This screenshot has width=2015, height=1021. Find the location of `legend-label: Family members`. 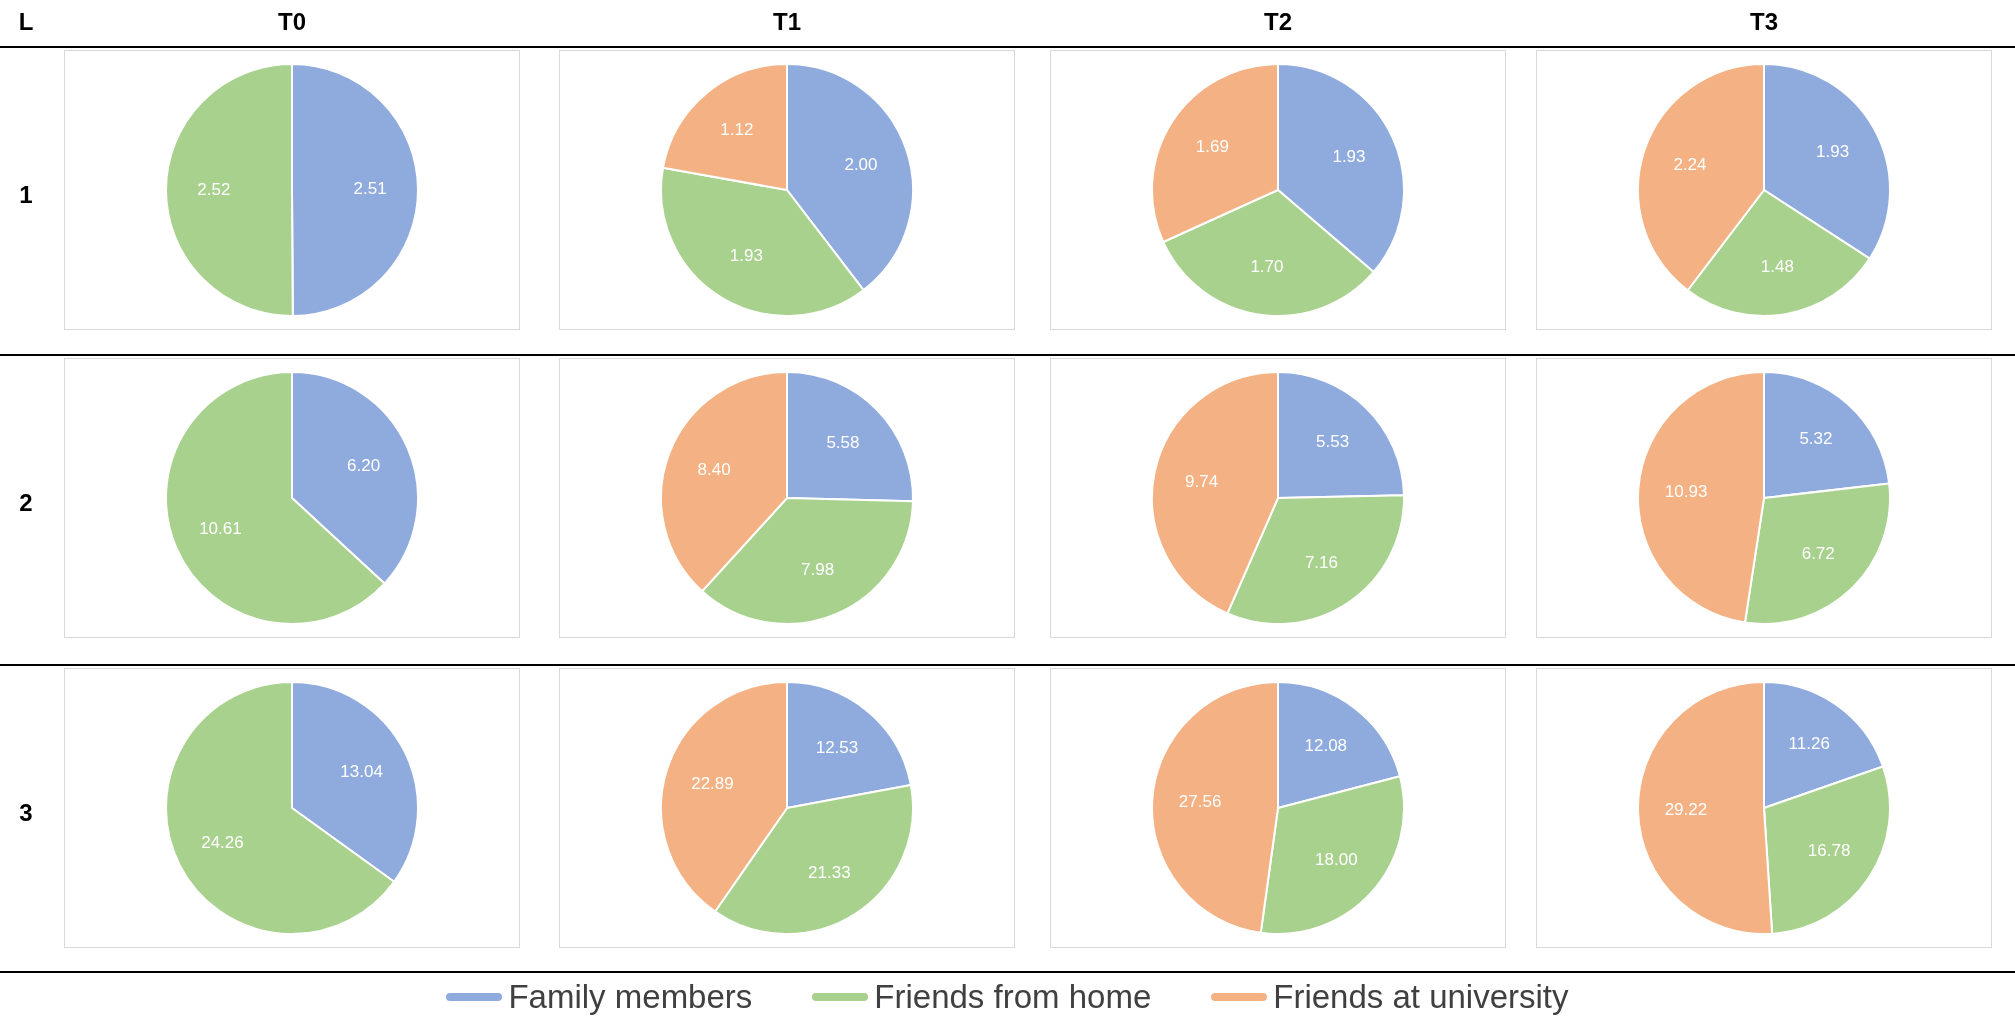

legend-label: Family members is located at coordinates (630, 997).